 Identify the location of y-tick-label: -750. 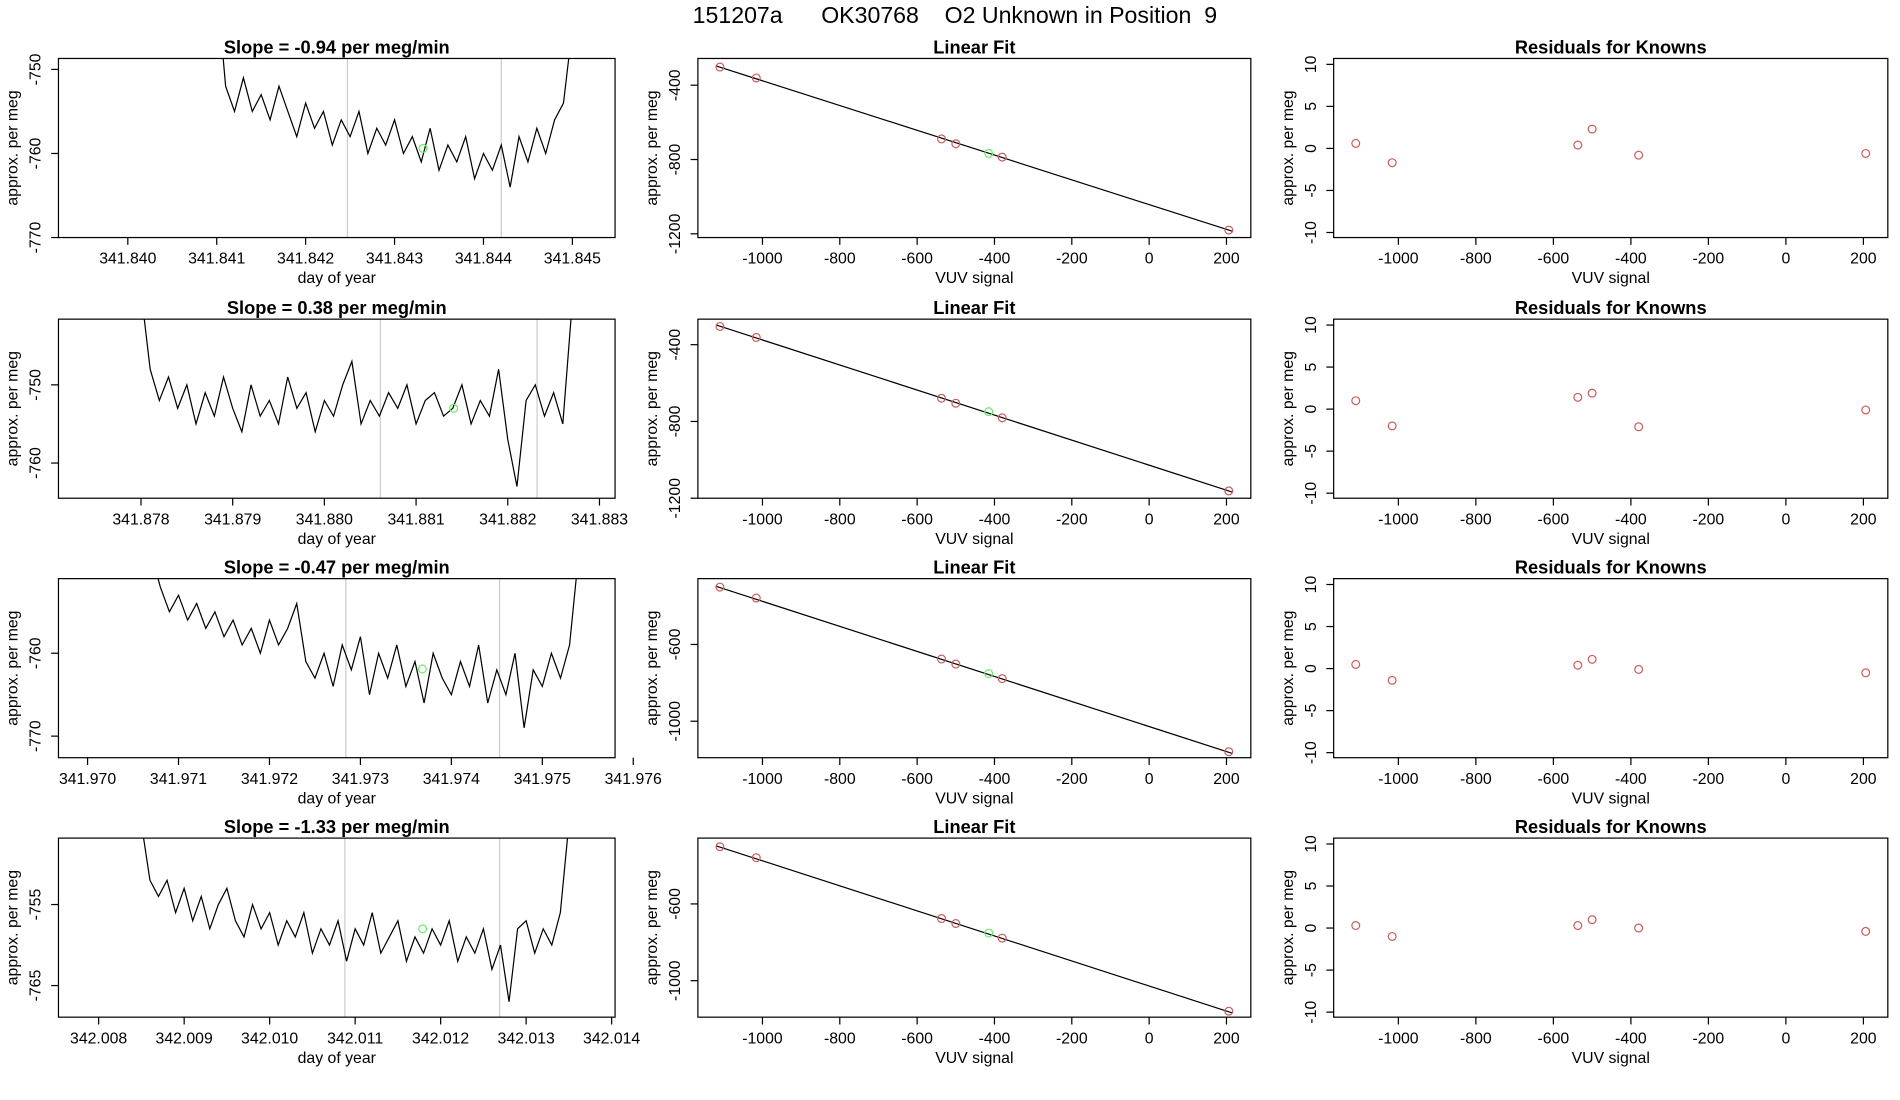
(36, 385).